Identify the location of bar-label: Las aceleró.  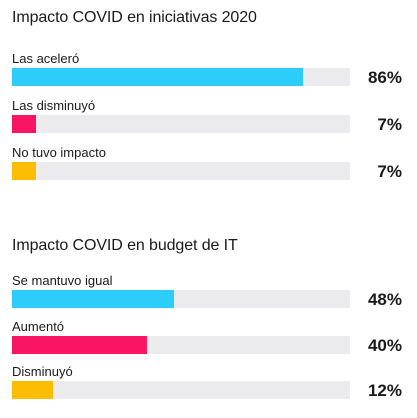
(46, 58).